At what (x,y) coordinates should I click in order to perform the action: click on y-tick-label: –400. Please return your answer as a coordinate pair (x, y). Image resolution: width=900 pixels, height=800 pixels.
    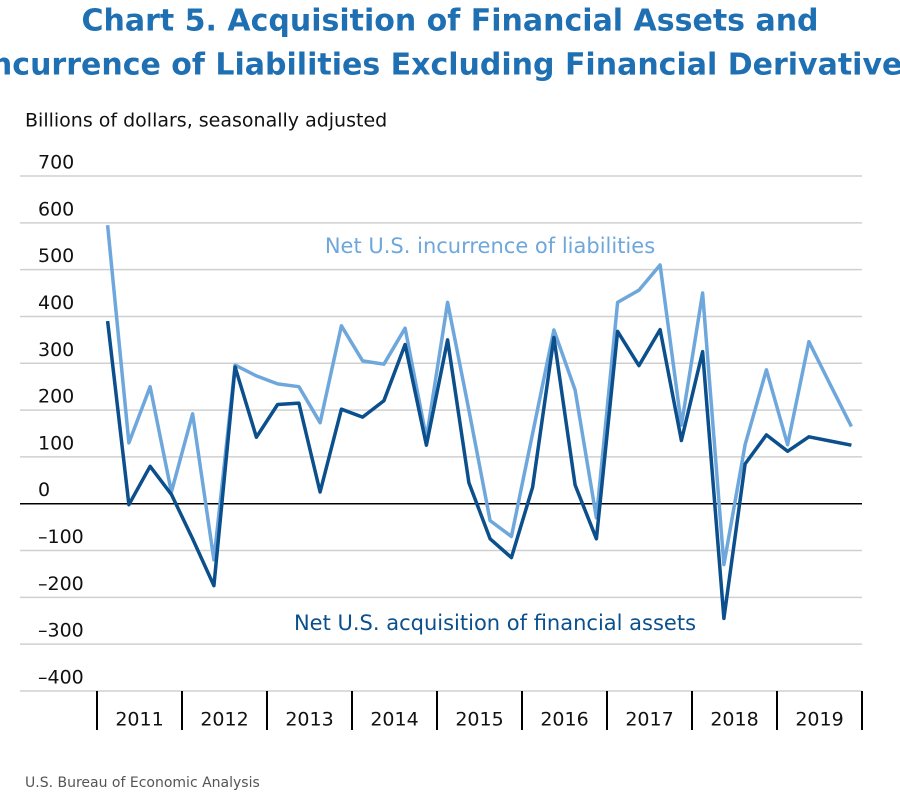
    Looking at the image, I should click on (61, 678).